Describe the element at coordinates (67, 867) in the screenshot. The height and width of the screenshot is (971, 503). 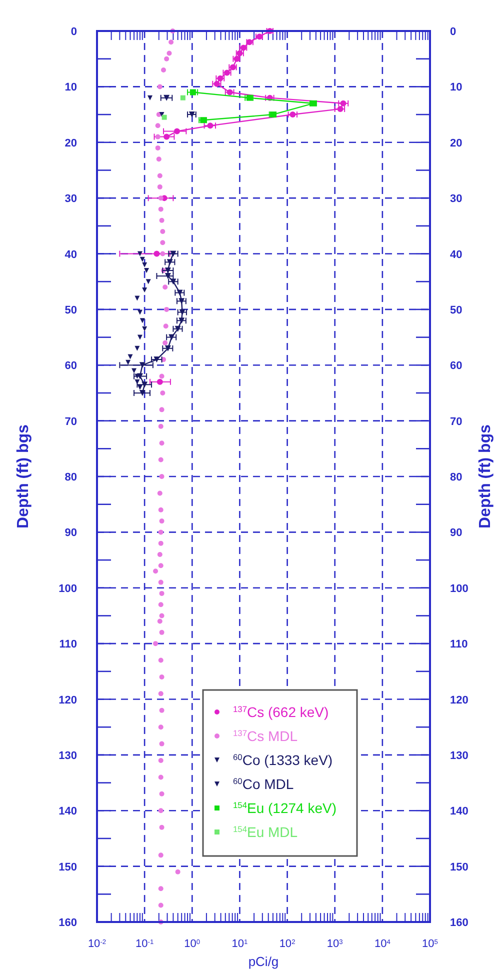
I see `y-tick-label: 150` at that location.